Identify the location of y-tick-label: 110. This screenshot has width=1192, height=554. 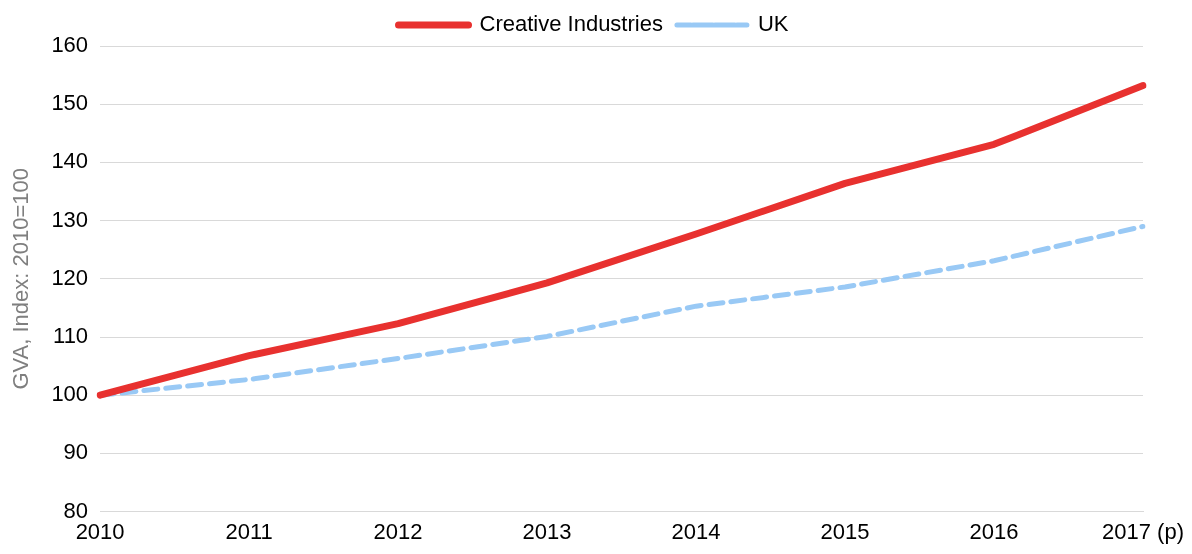
(71, 336).